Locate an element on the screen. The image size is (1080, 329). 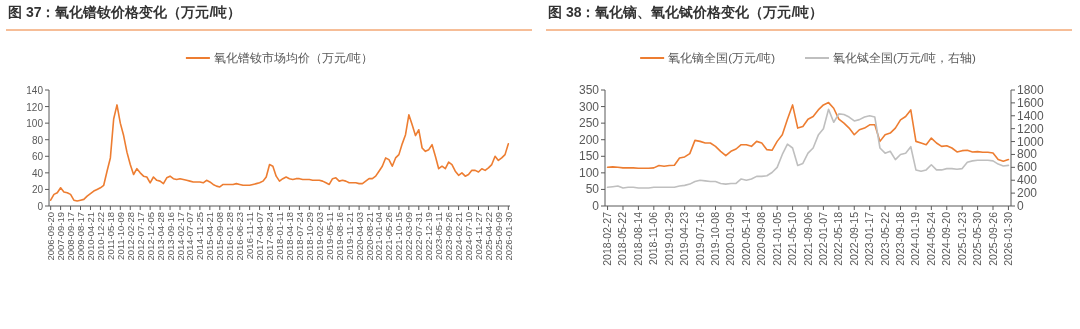
y-tick-label: 350 is located at coordinates (589, 90).